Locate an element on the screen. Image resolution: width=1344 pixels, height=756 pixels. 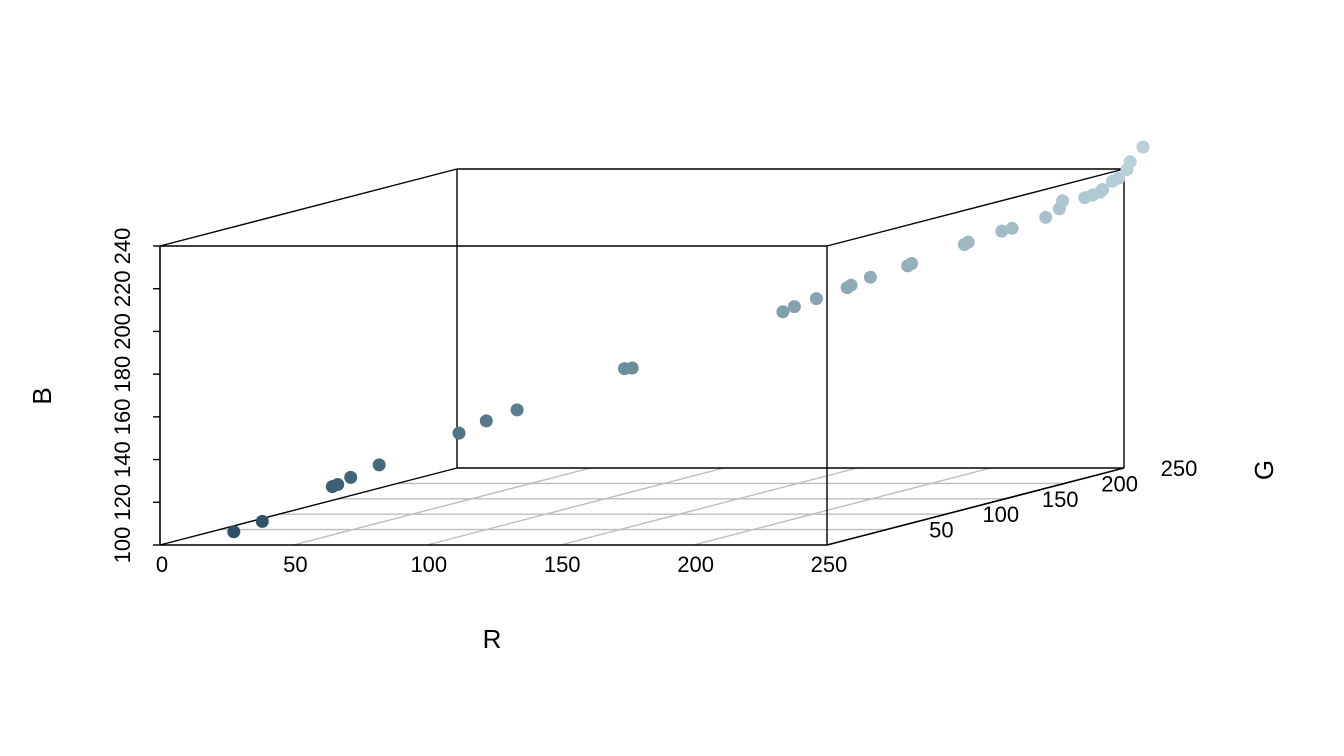
z-tick-label: 120 is located at coordinates (122, 502).